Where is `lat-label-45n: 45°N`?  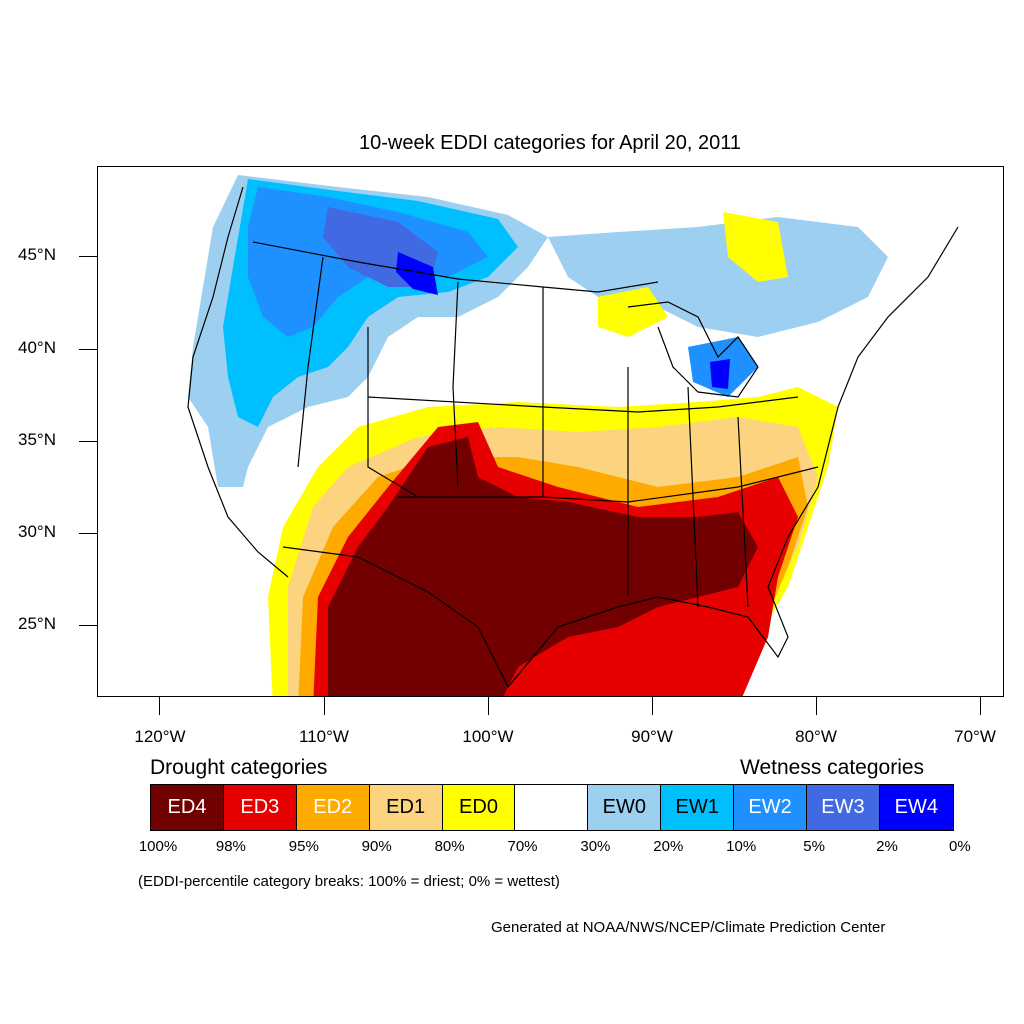
lat-label-45n: 45°N is located at coordinates (37, 254).